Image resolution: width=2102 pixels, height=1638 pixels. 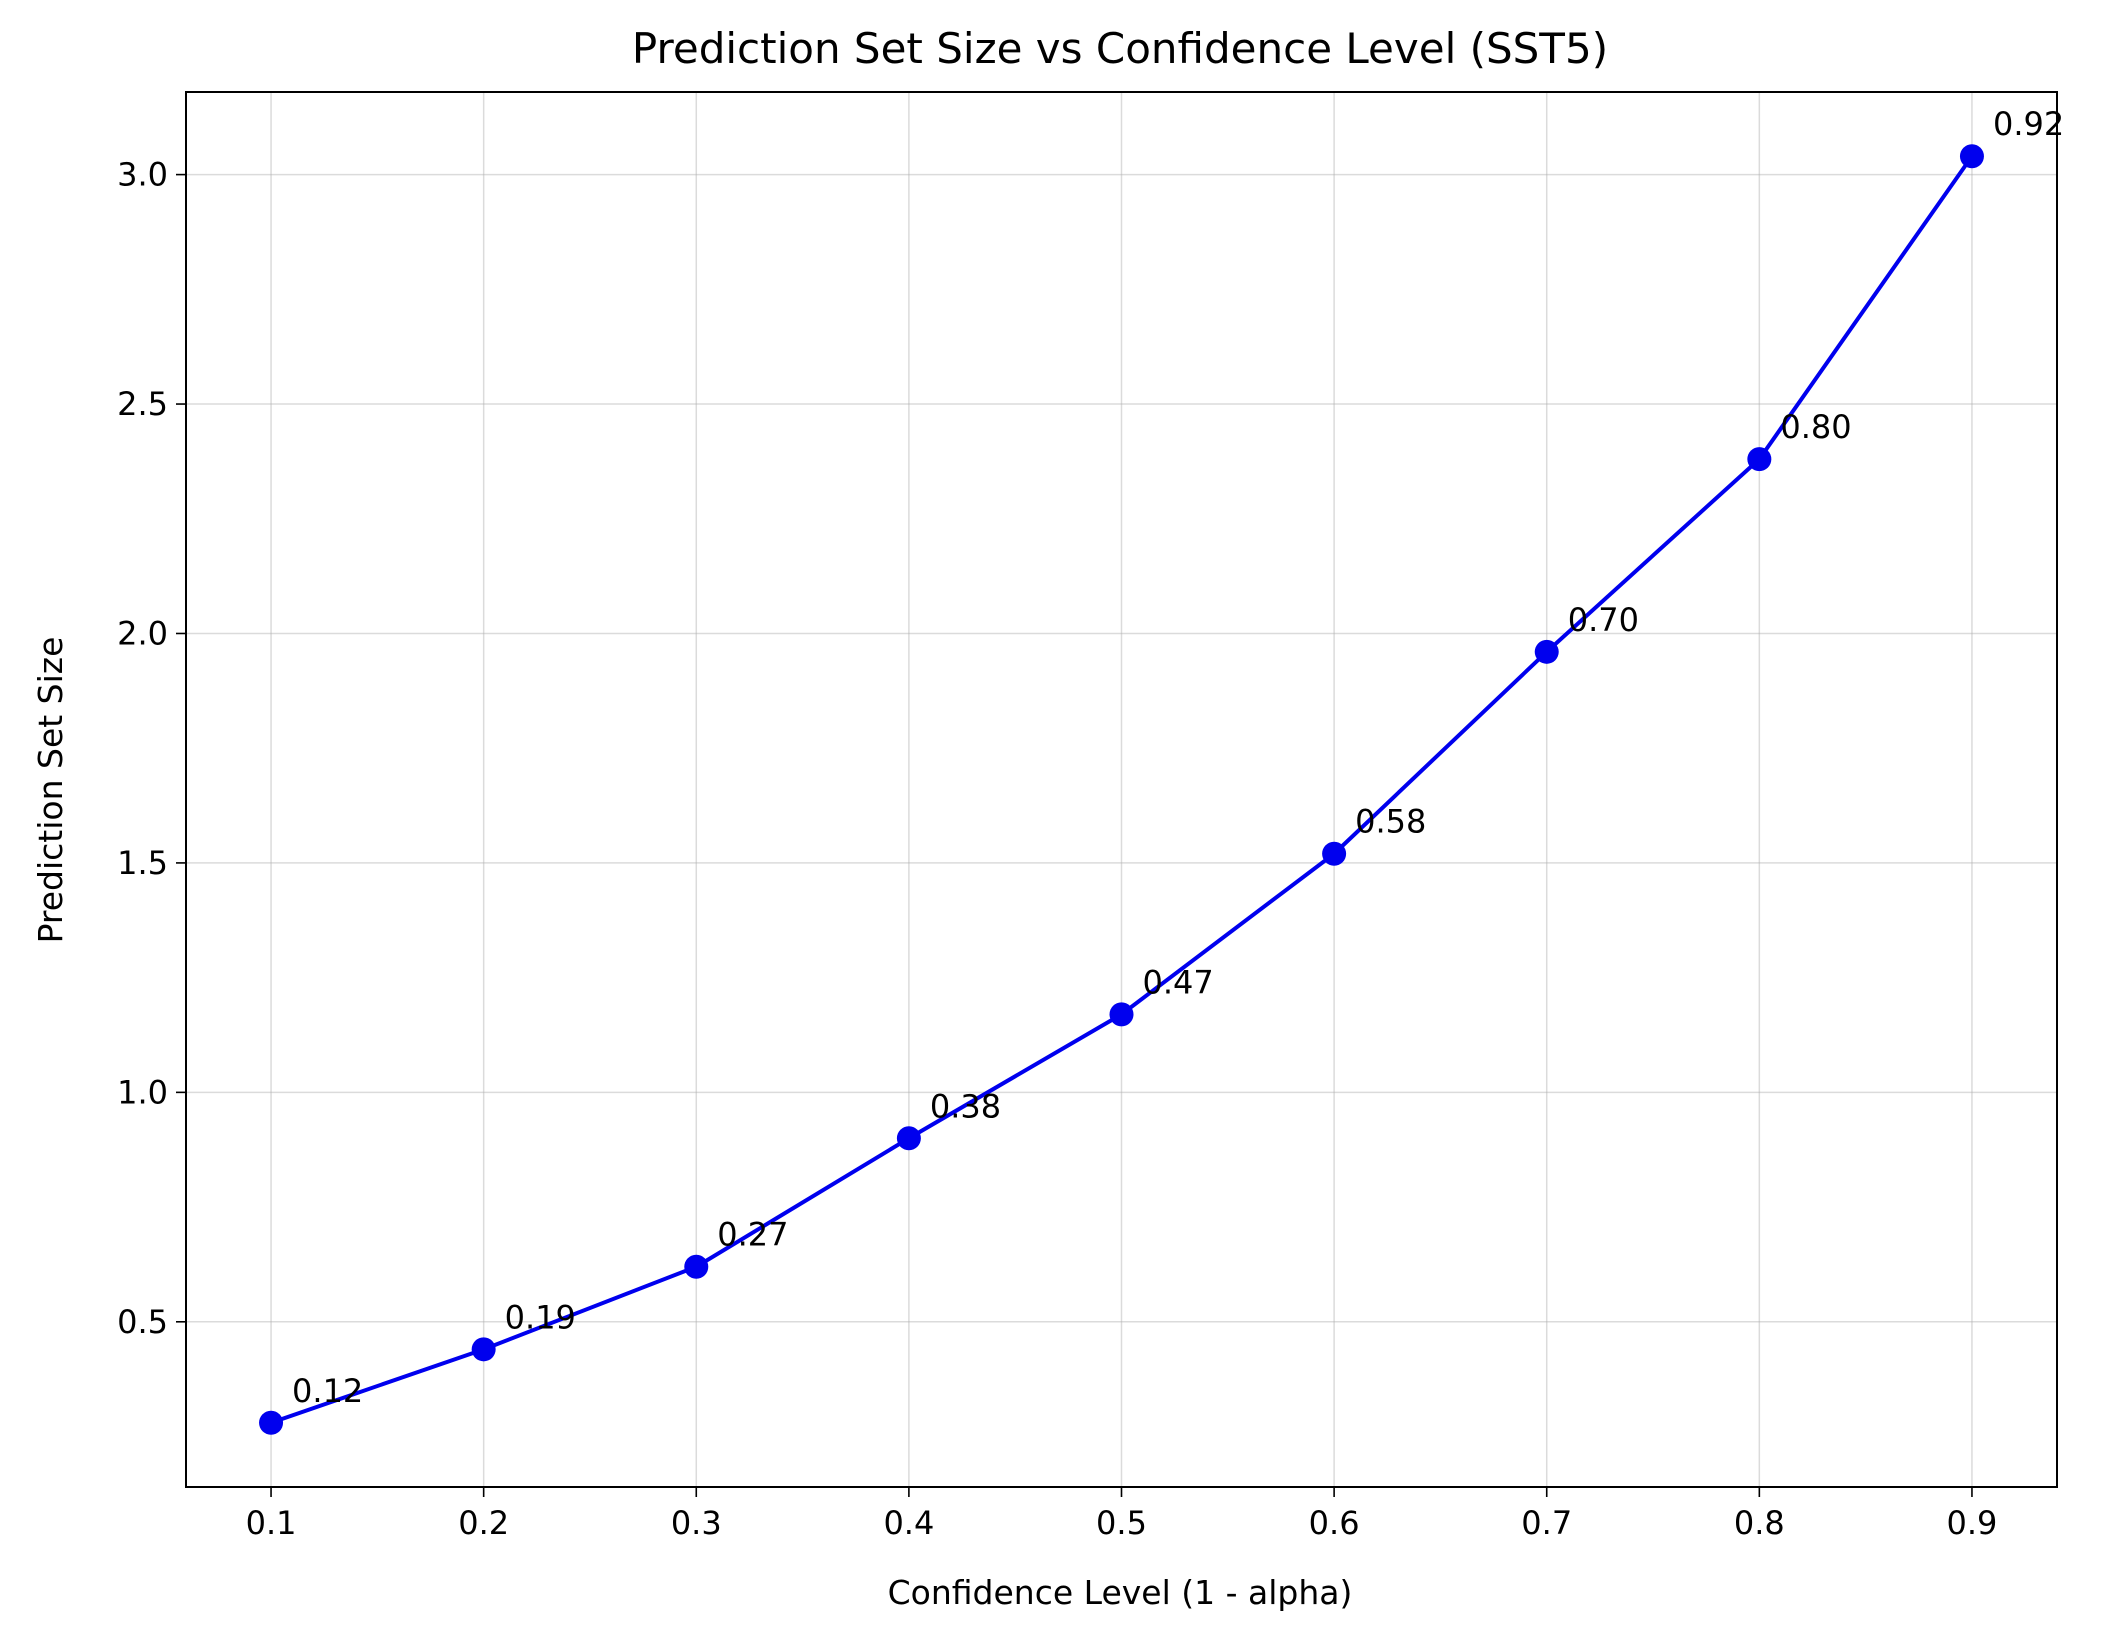 What do you see at coordinates (142, 1092) in the screenshot?
I see `y-tick-label: 1.0` at bounding box center [142, 1092].